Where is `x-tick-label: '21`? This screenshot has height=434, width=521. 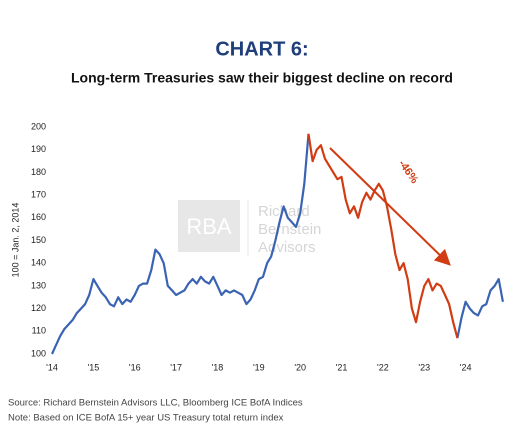
x-tick-label: '21 is located at coordinates (342, 367).